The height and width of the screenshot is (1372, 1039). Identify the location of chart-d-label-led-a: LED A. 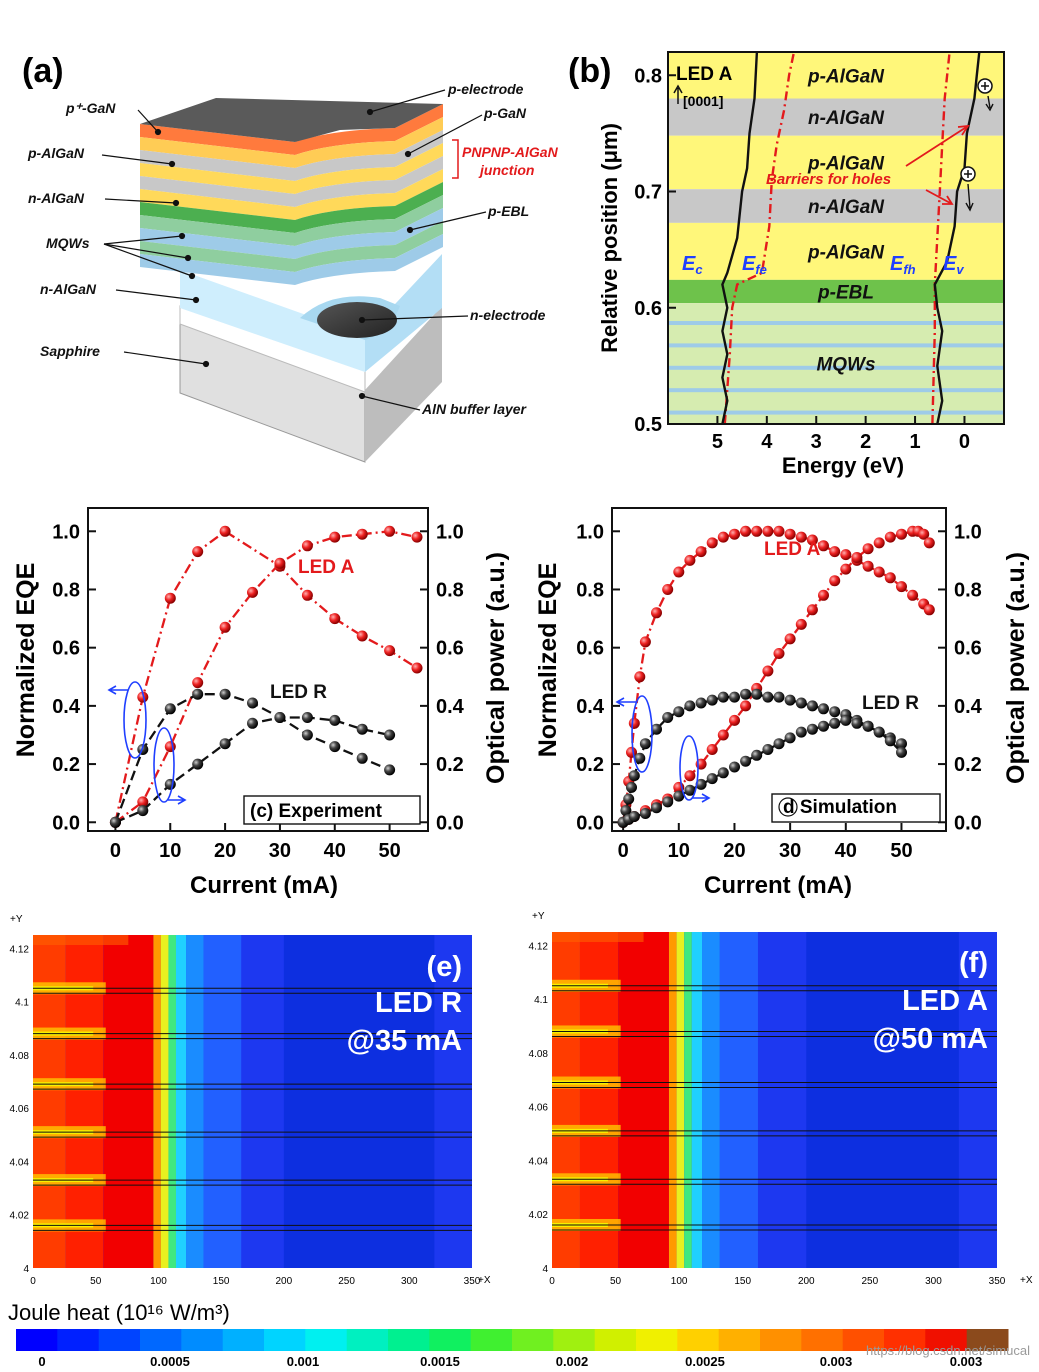
(792, 549).